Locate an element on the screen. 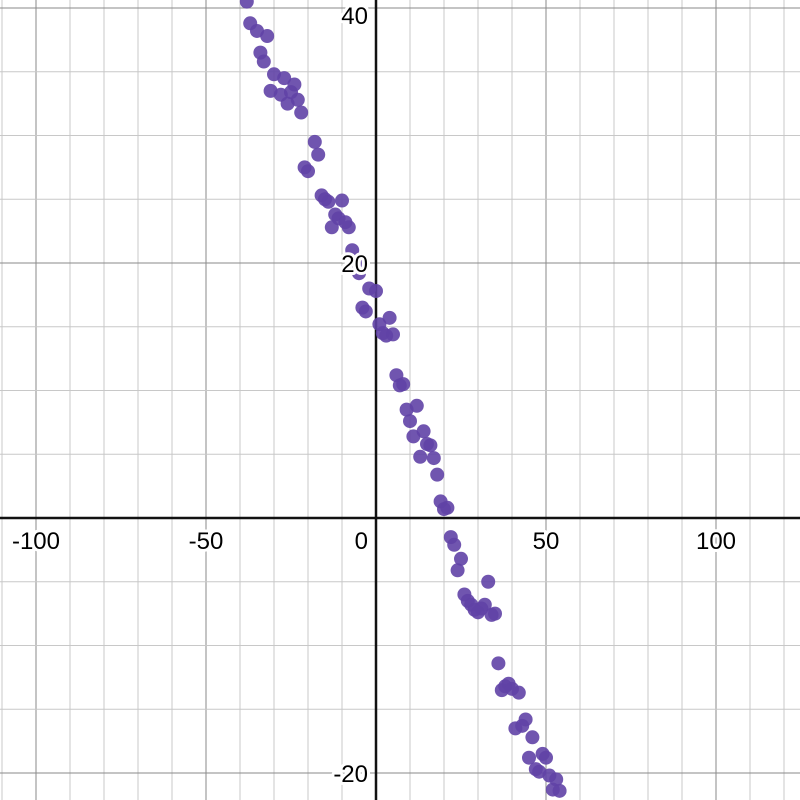 This screenshot has width=800, height=800. x-tick-label: 0 is located at coordinates (361, 541).